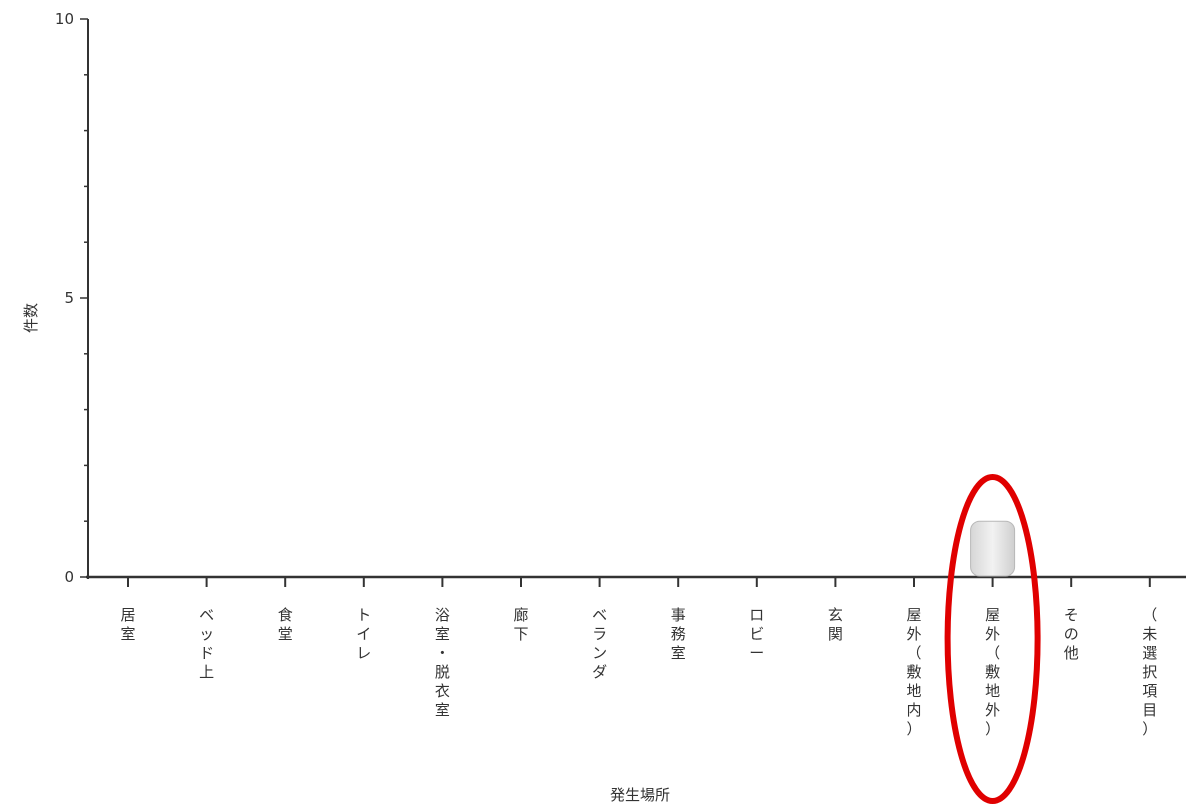 The width and height of the screenshot is (1186, 812). What do you see at coordinates (363, 634) in the screenshot?
I see `x-tick-label: トイレ` at bounding box center [363, 634].